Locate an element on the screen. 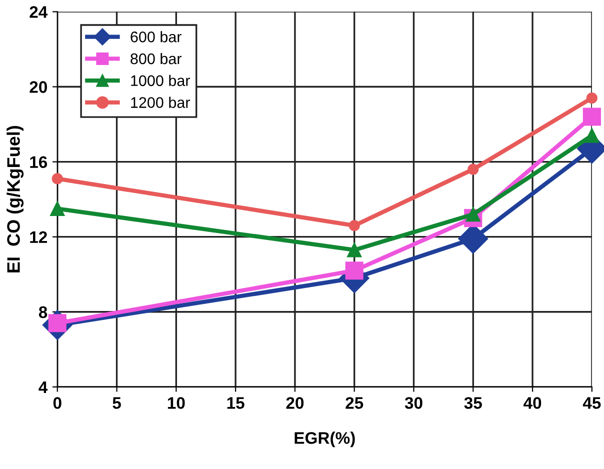 This screenshot has width=604, height=469. legend-label: 800 bar is located at coordinates (156, 58).